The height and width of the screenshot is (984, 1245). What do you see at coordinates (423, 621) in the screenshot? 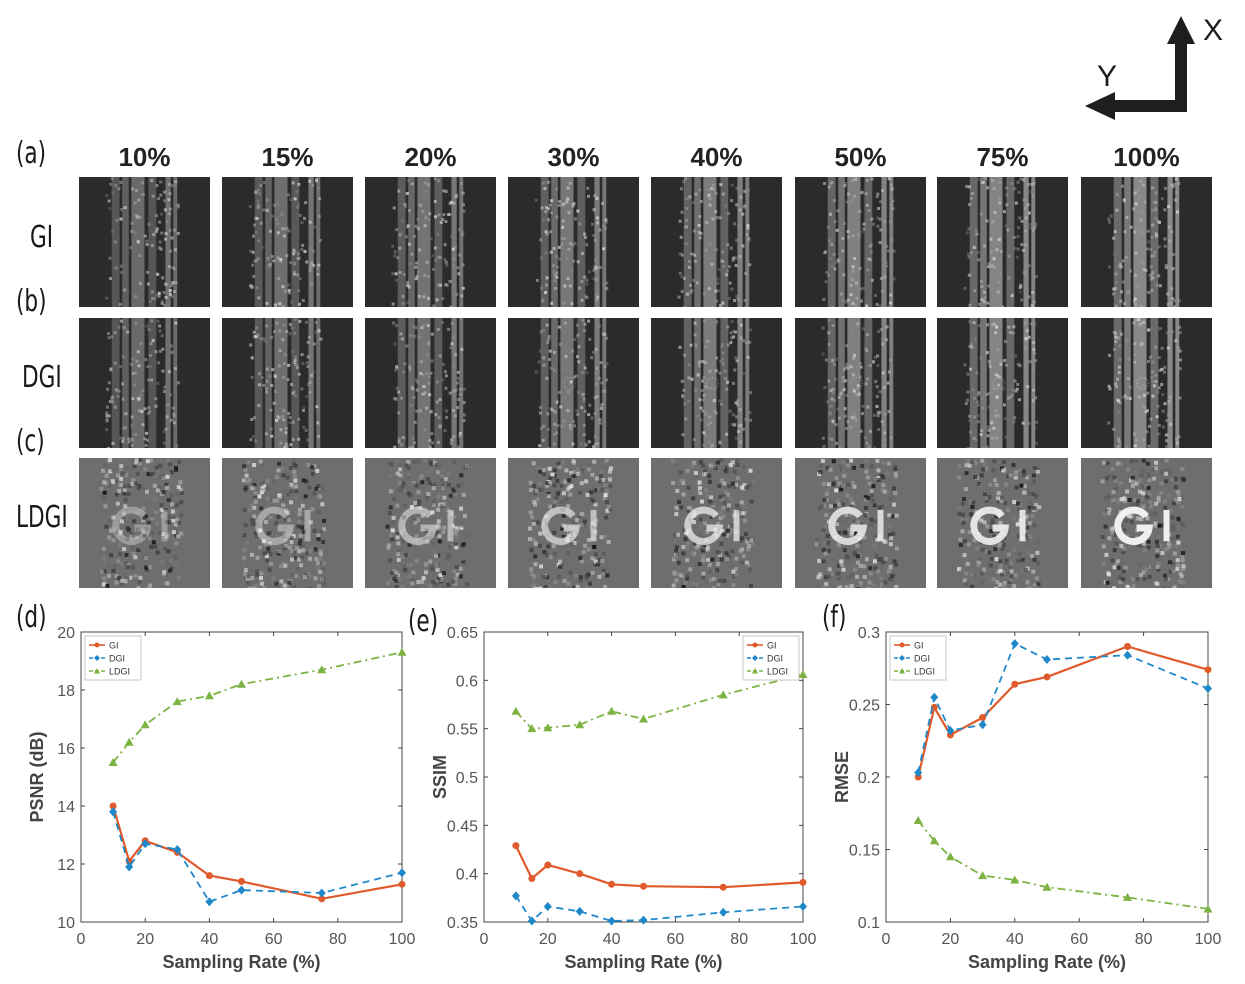
I see `chart-panel-label: (e)` at bounding box center [423, 621].